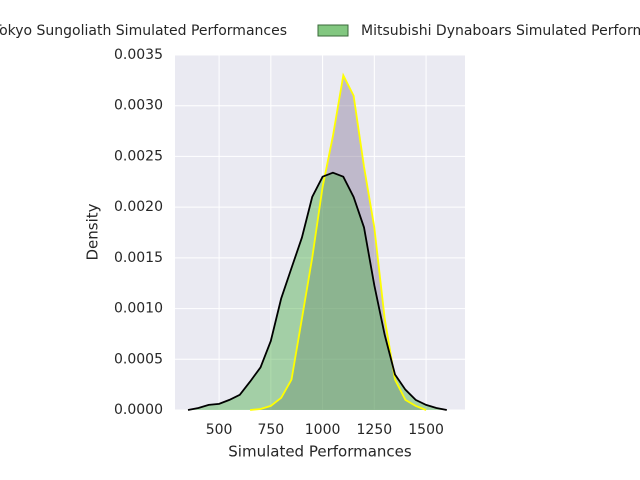  I want to click on x-axis-label: Simulated Performances, so click(320, 452).